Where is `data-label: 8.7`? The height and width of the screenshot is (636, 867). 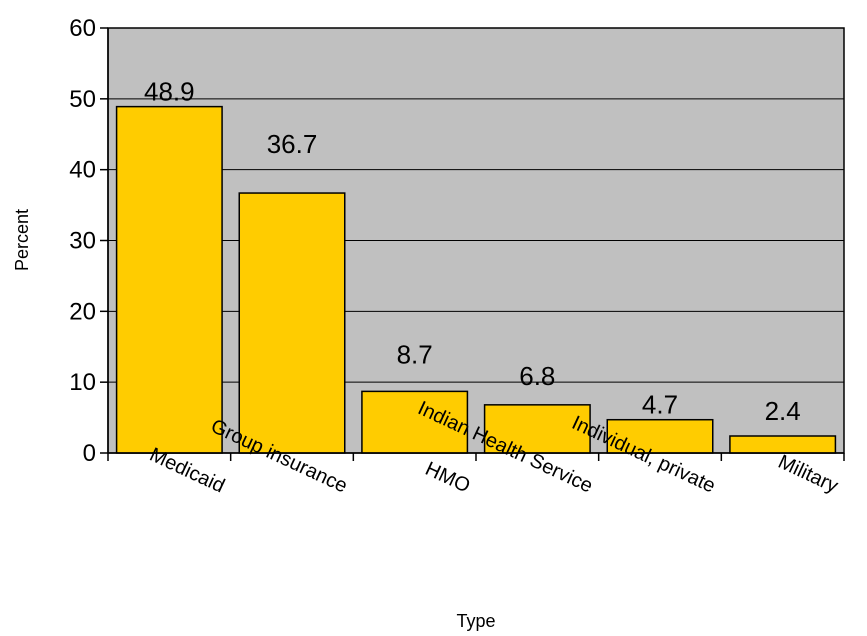 data-label: 8.7 is located at coordinates (415, 354).